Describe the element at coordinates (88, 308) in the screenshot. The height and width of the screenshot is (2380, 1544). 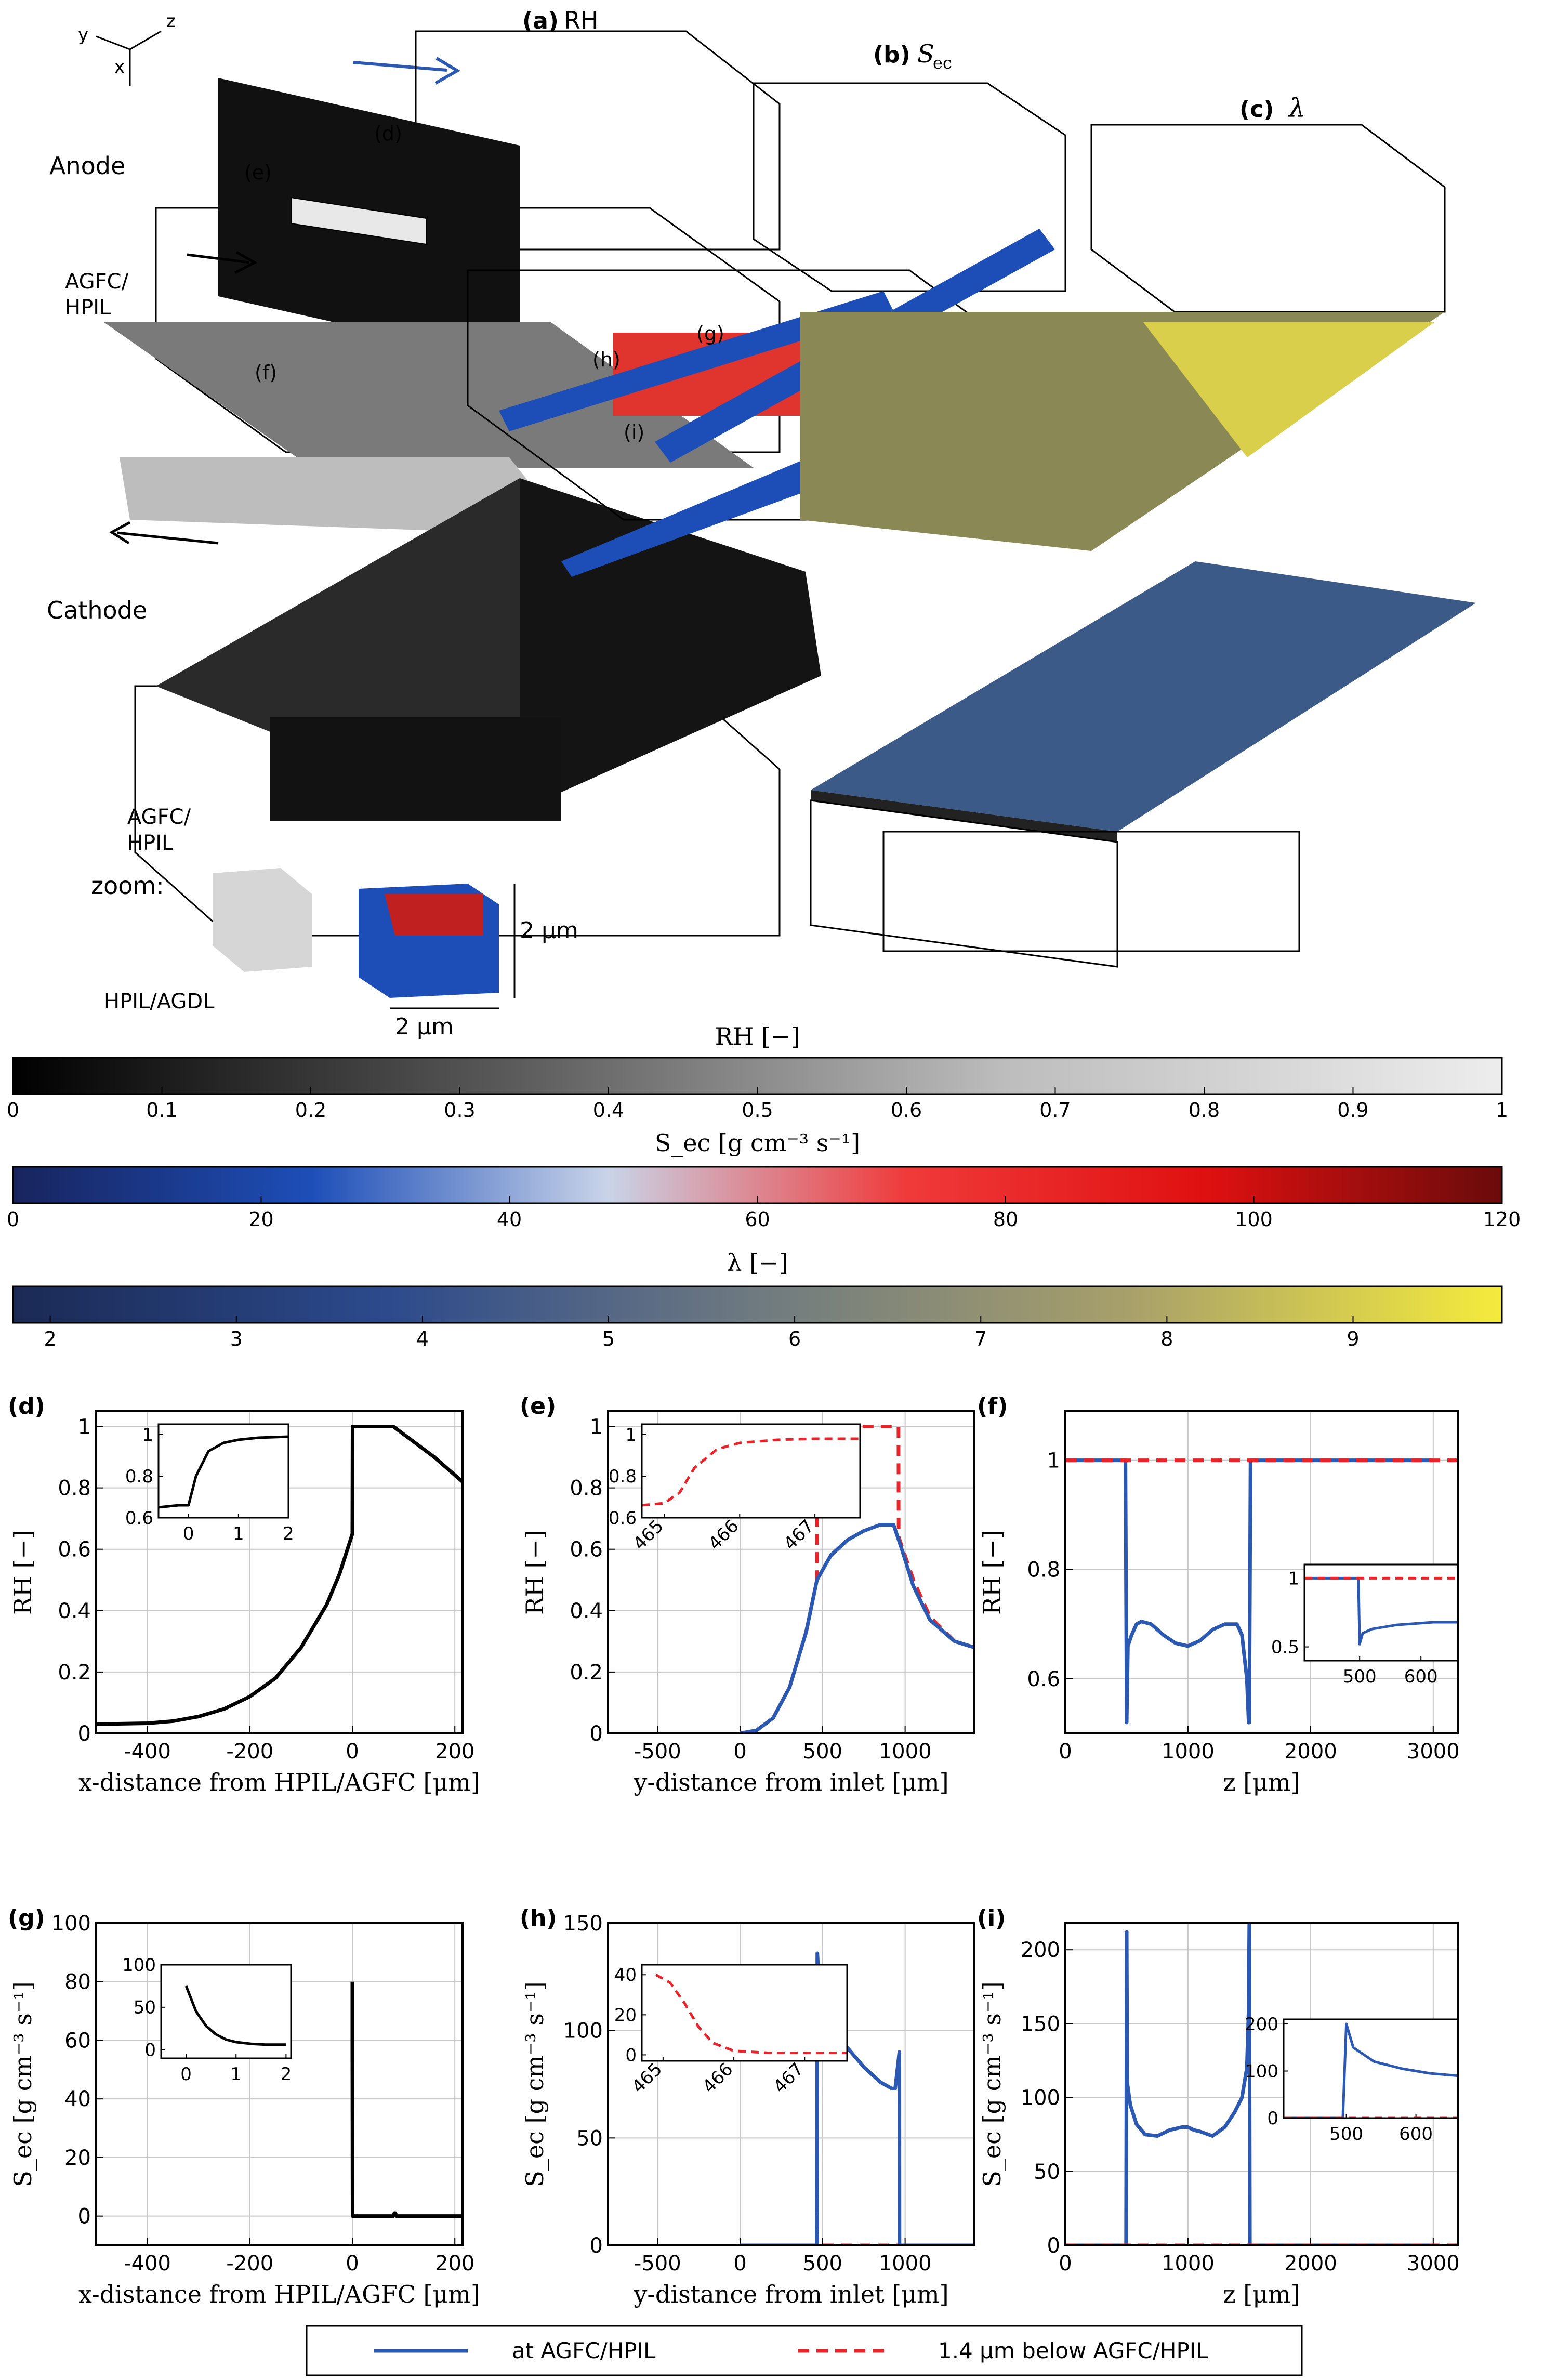
I see `agfc-label-2: HPIL` at that location.